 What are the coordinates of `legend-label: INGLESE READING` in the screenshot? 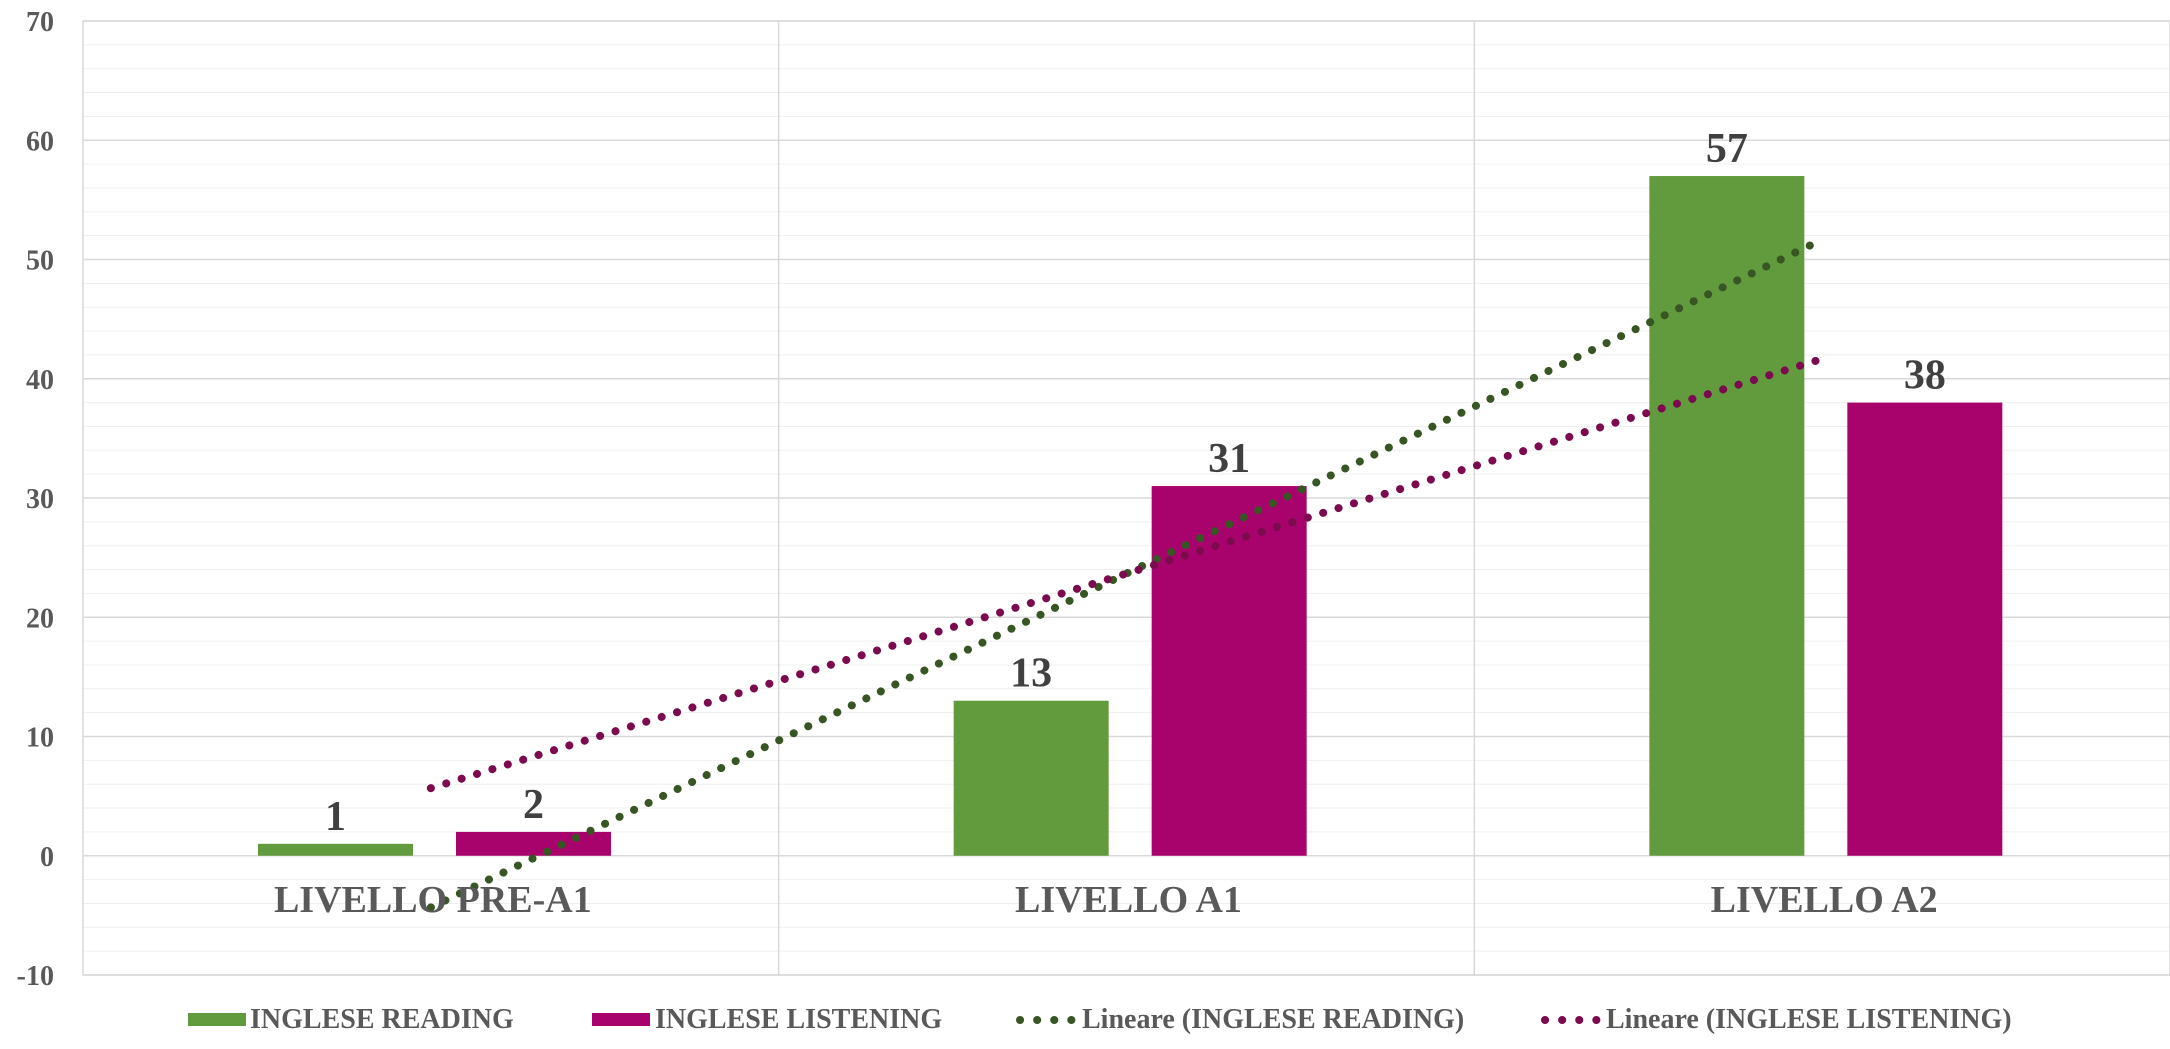 It's located at (382, 1019).